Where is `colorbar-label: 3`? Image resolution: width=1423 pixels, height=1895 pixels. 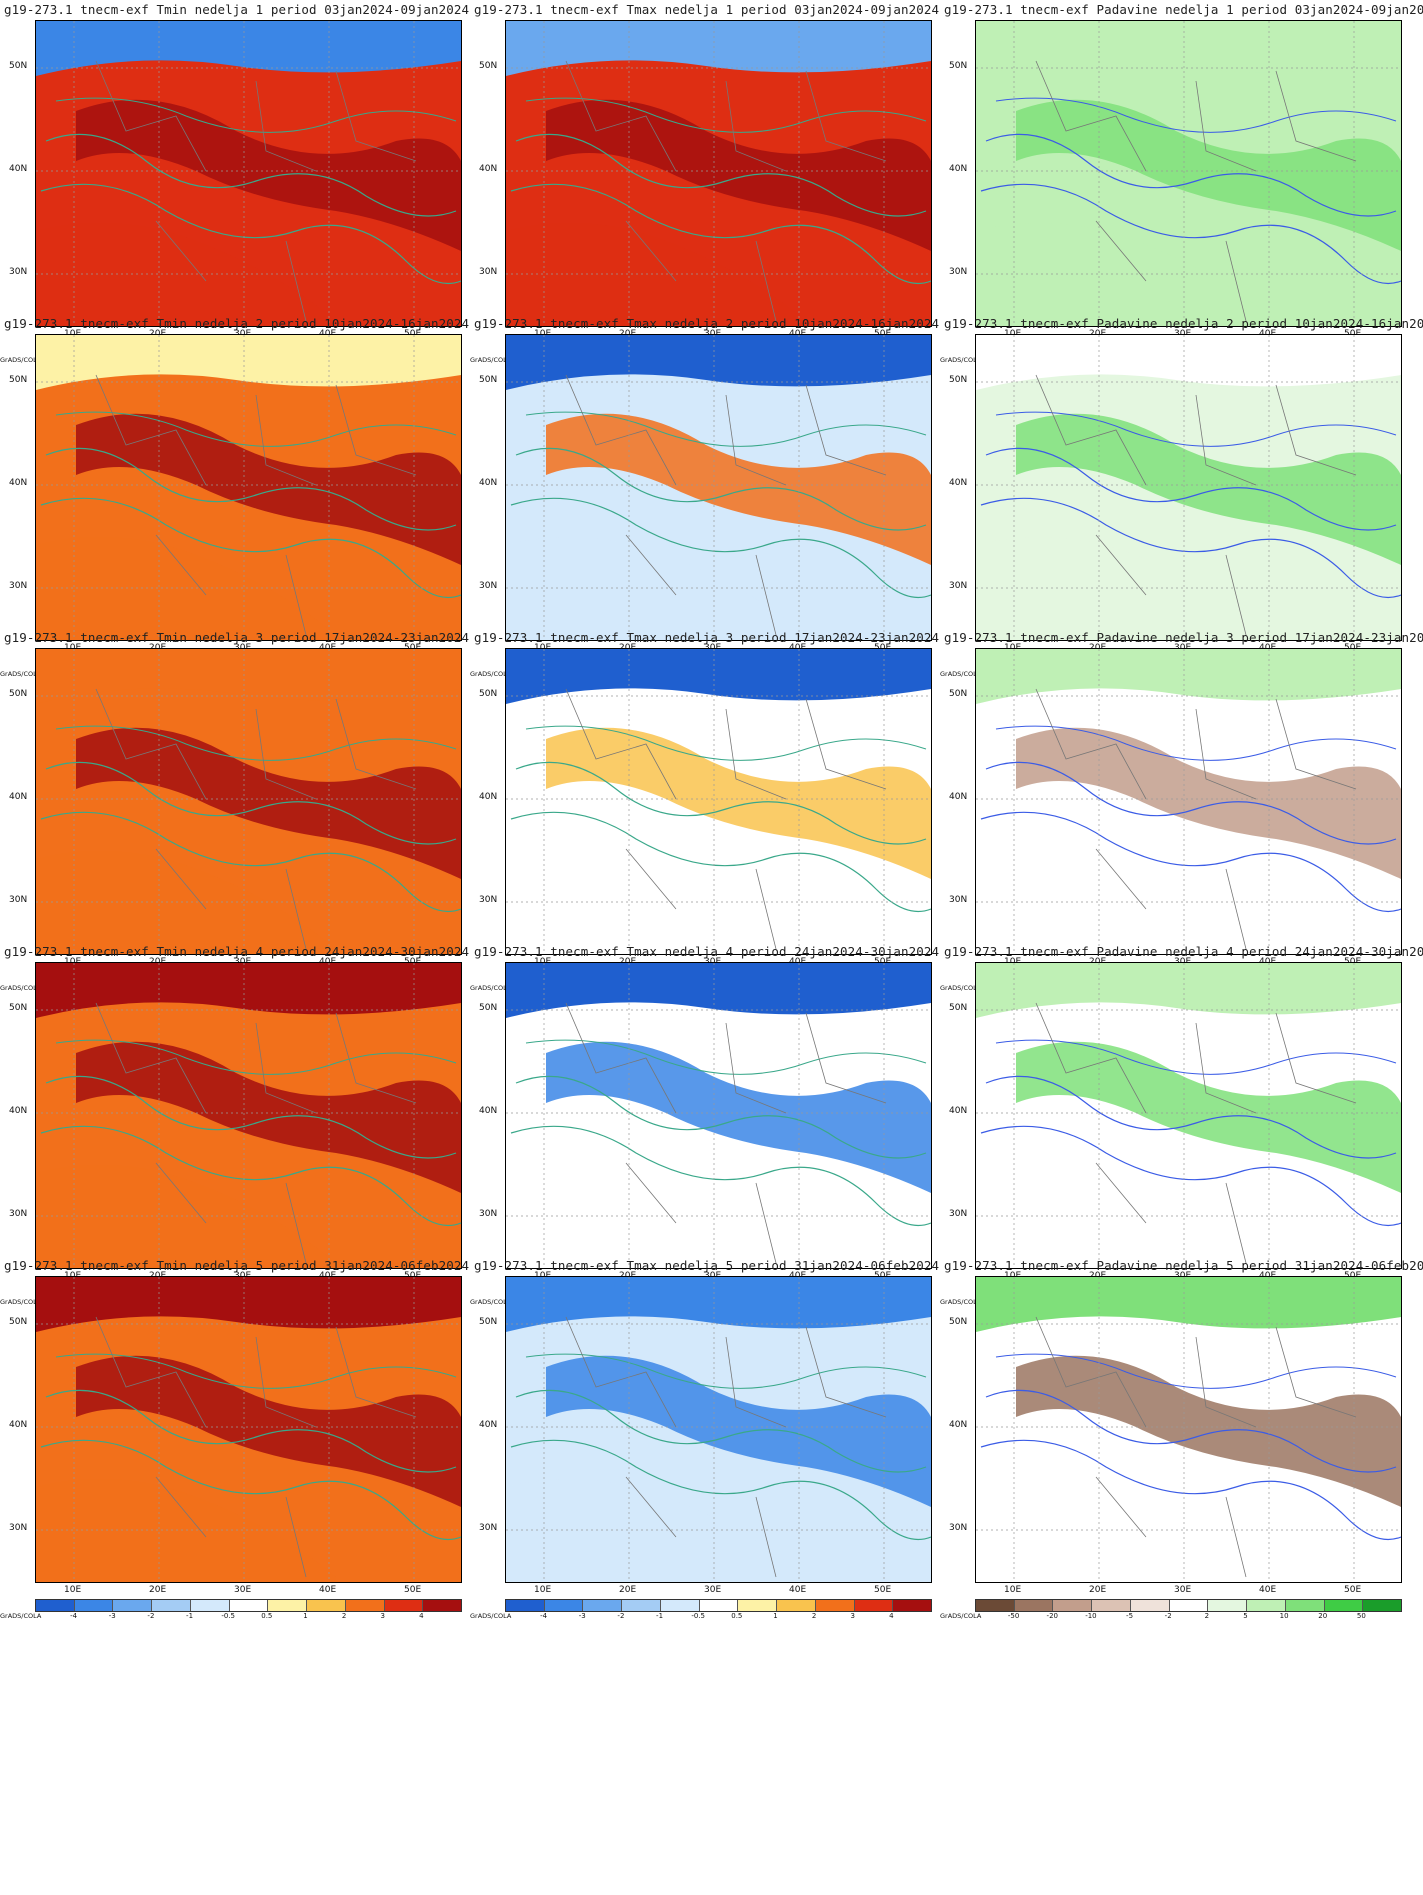
colorbar-label: 3 is located at coordinates (382, 1616).